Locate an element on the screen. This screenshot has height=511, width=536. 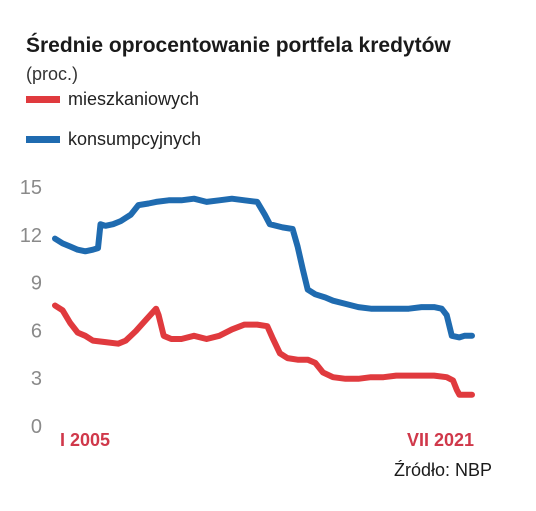
legend-entry-mieszkaniowych: mieszkaniowych is located at coordinates (112, 99).